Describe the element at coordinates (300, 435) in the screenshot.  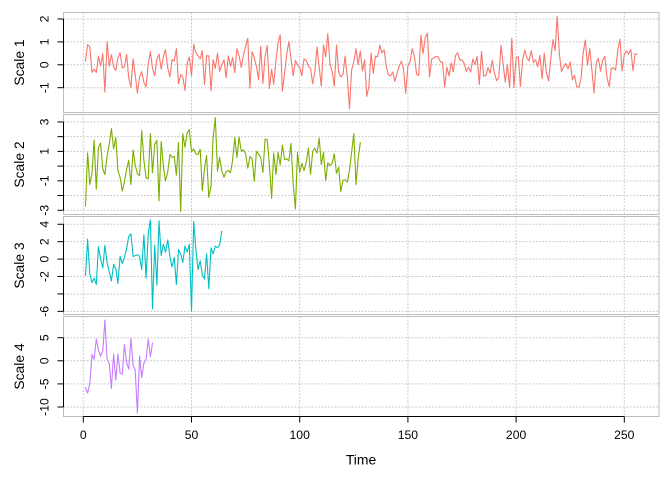
I see `svg-text: 100` at that location.